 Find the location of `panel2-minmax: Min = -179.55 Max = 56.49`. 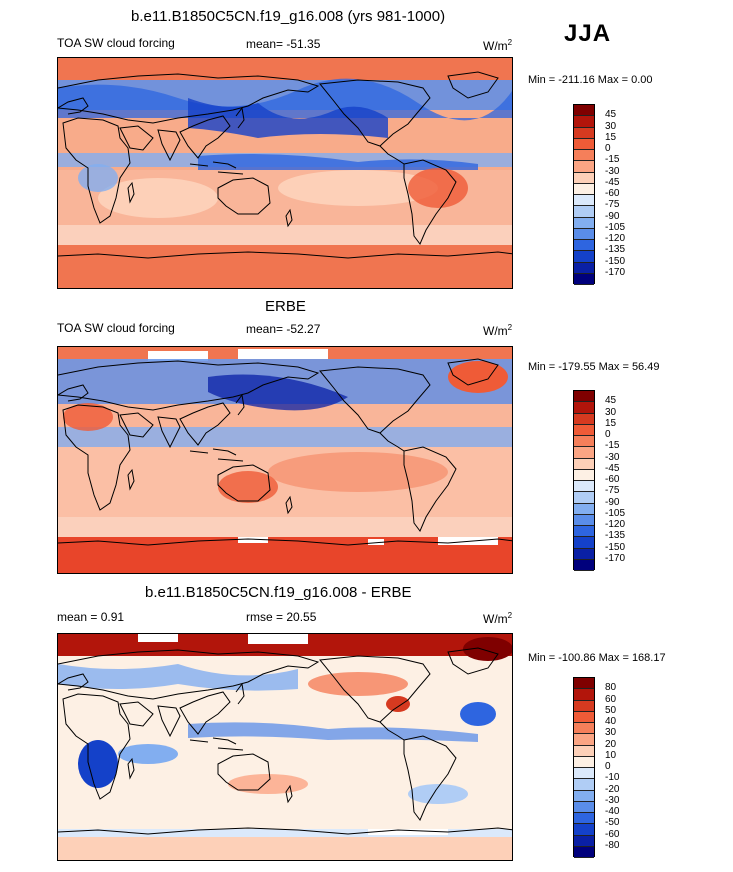

panel2-minmax: Min = -179.55 Max = 56.49 is located at coordinates (594, 367).